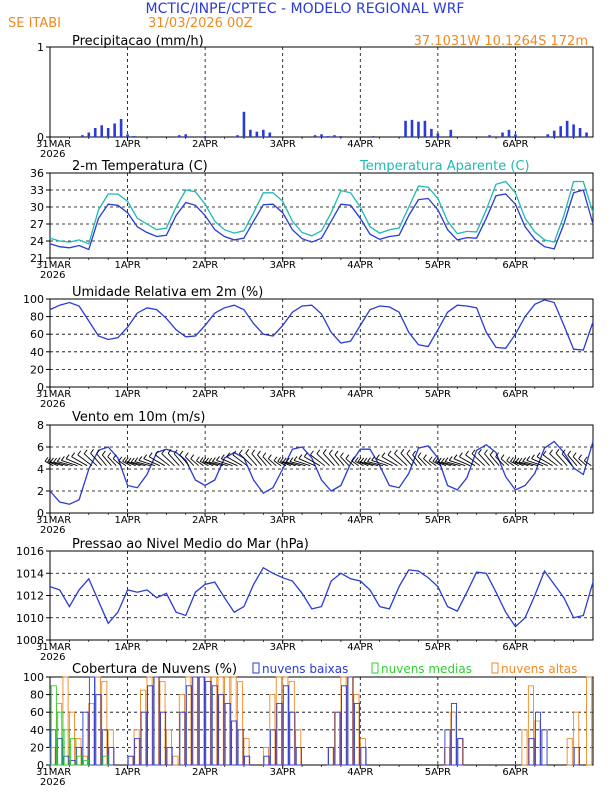 The height and width of the screenshot is (792, 612). I want to click on temp-ytick-label: 30, so click(37, 207).